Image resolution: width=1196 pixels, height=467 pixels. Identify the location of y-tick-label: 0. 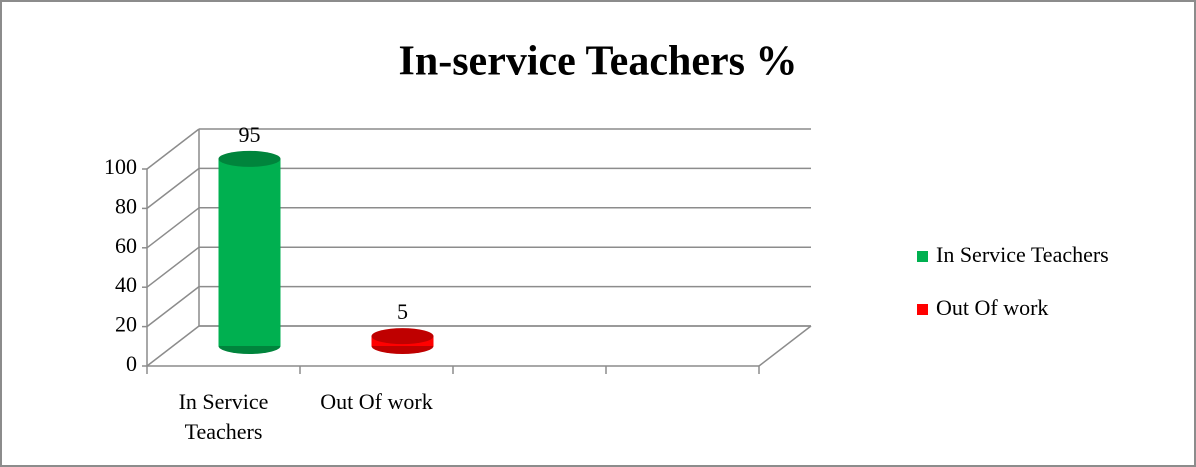
(131, 363).